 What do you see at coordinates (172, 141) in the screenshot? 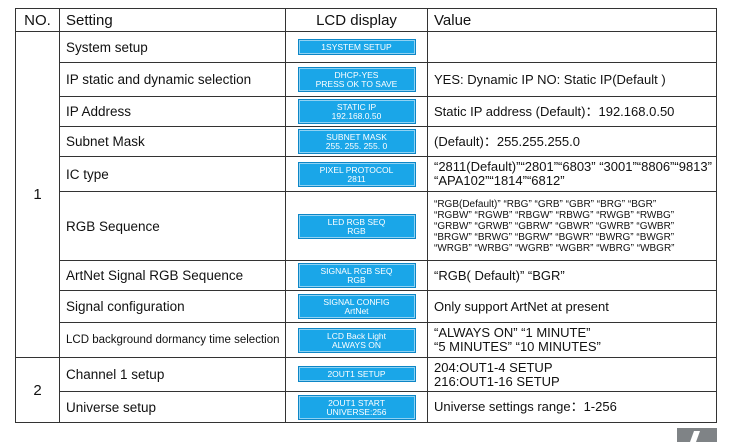
I see `setting-name: Subnet Mask` at bounding box center [172, 141].